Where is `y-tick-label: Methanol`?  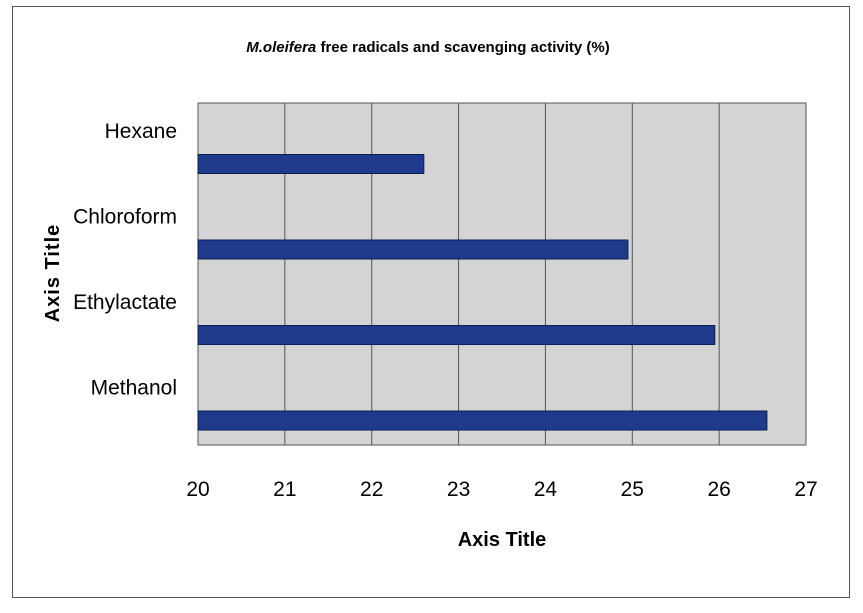 y-tick-label: Methanol is located at coordinates (134, 387).